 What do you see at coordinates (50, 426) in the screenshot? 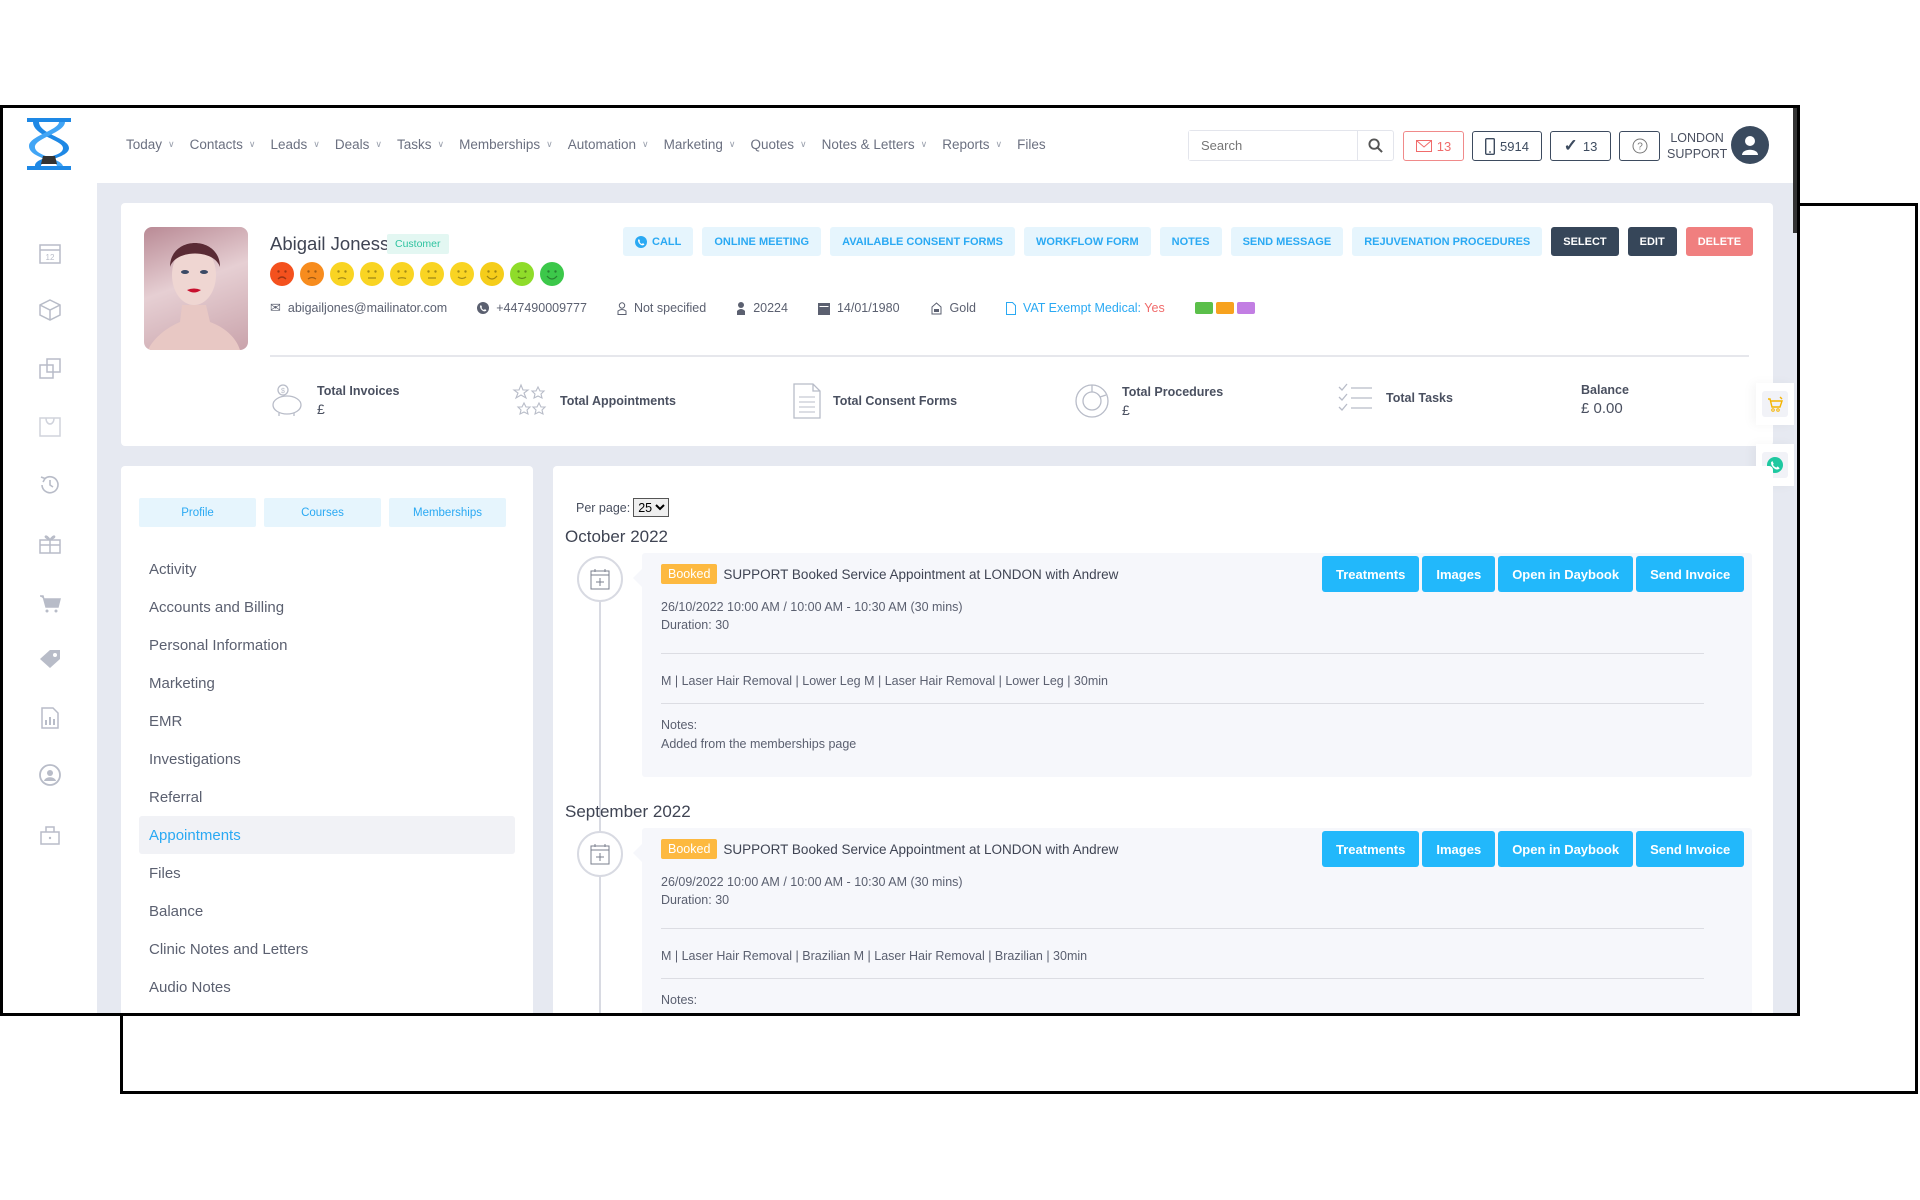
I see `inbox-icon` at bounding box center [50, 426].